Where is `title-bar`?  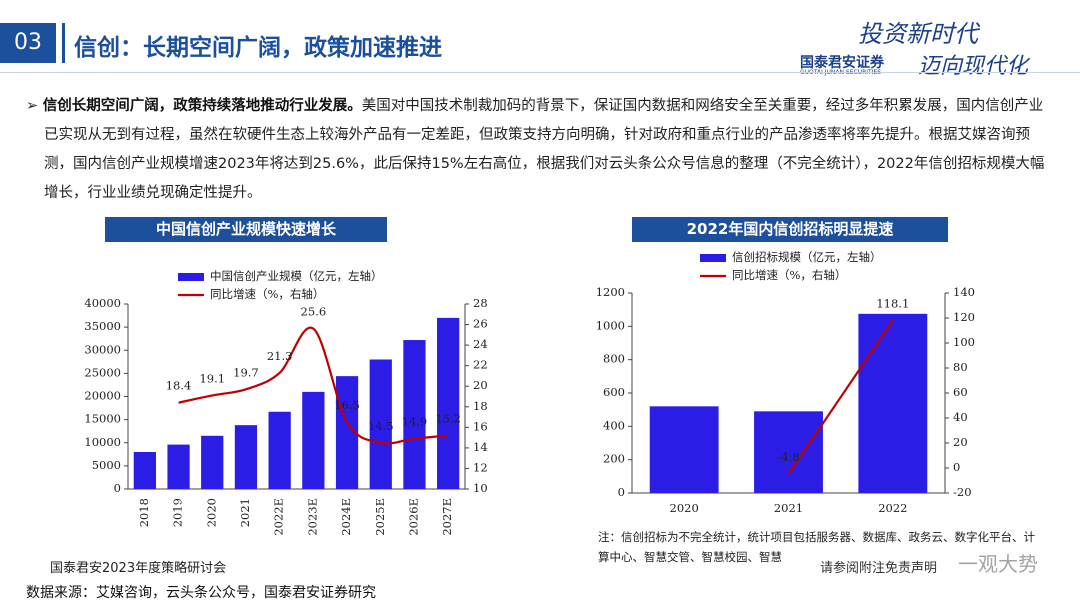 title-bar is located at coordinates (63, 43).